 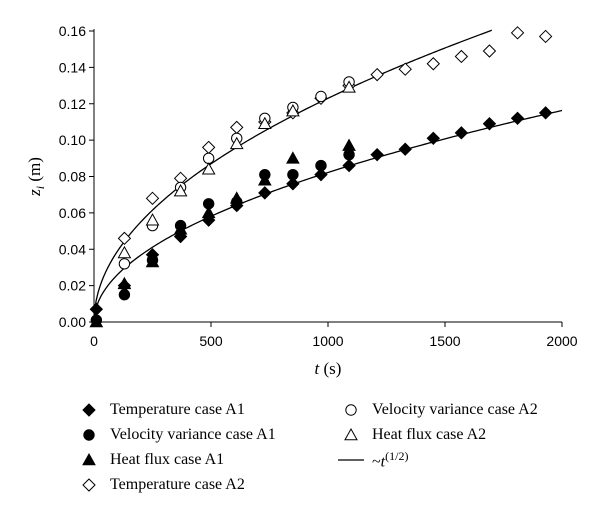 I want to click on x-tick-label: 500, so click(x=211, y=341).